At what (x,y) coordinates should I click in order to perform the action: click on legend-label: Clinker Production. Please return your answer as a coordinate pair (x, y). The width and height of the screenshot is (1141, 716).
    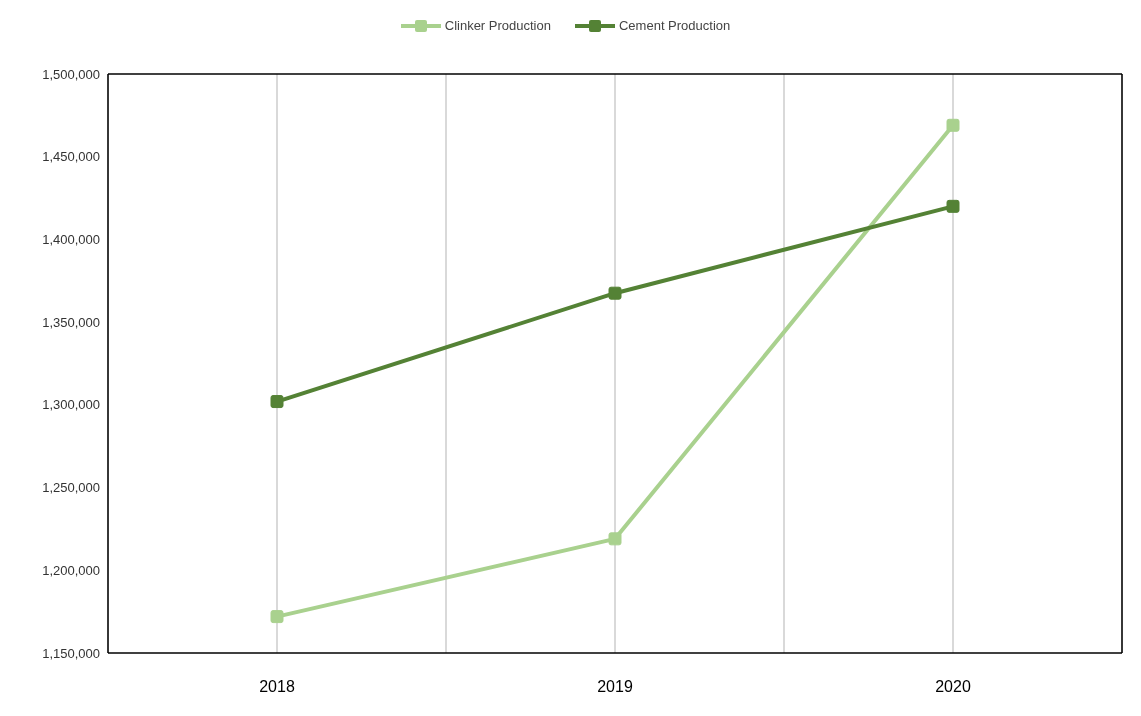
    Looking at the image, I should click on (497, 25).